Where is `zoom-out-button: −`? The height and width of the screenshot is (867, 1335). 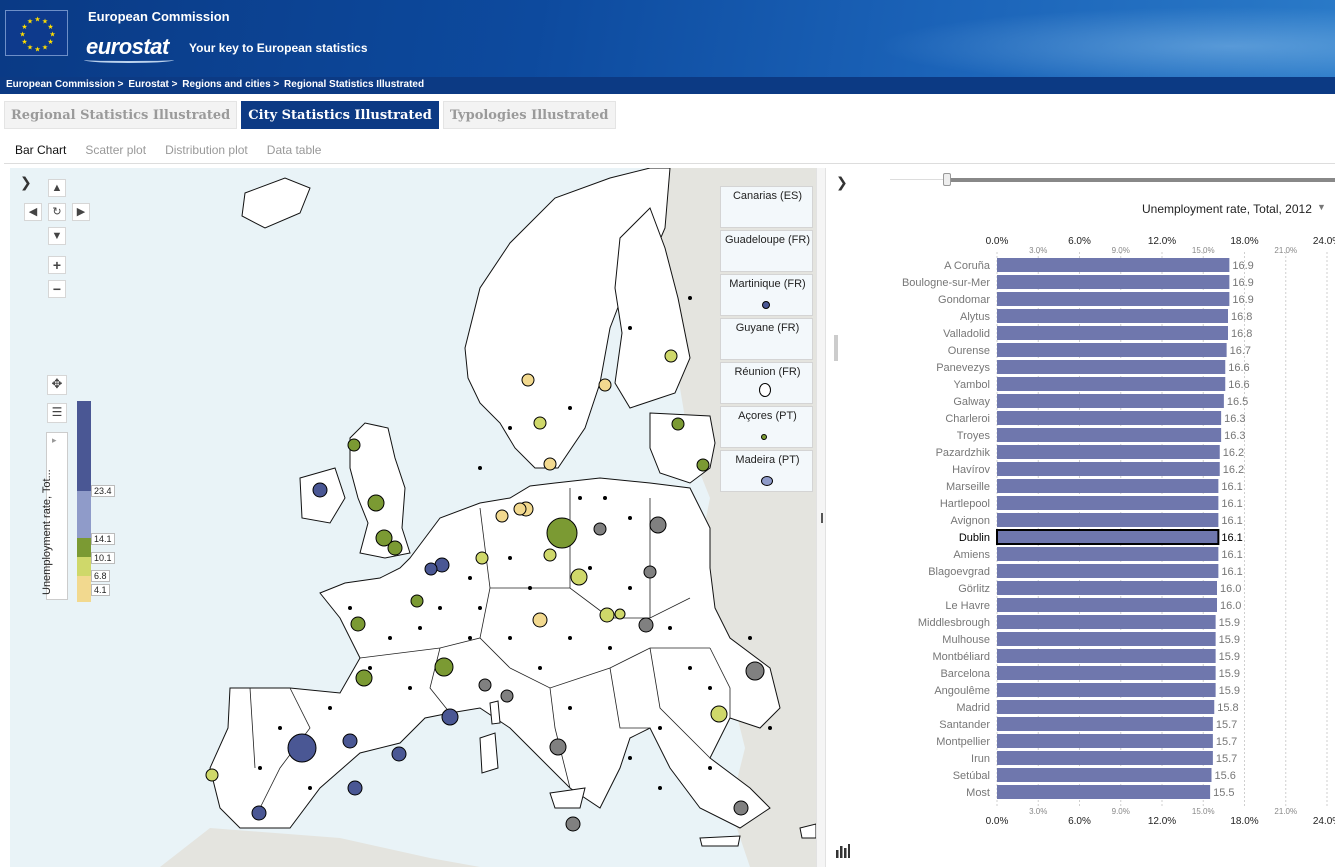
zoom-out-button: − is located at coordinates (57, 289).